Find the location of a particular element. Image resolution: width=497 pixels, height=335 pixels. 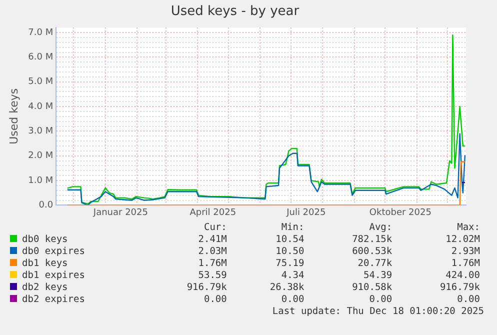

x-tick-label: Oktober 2025 is located at coordinates (400, 213).